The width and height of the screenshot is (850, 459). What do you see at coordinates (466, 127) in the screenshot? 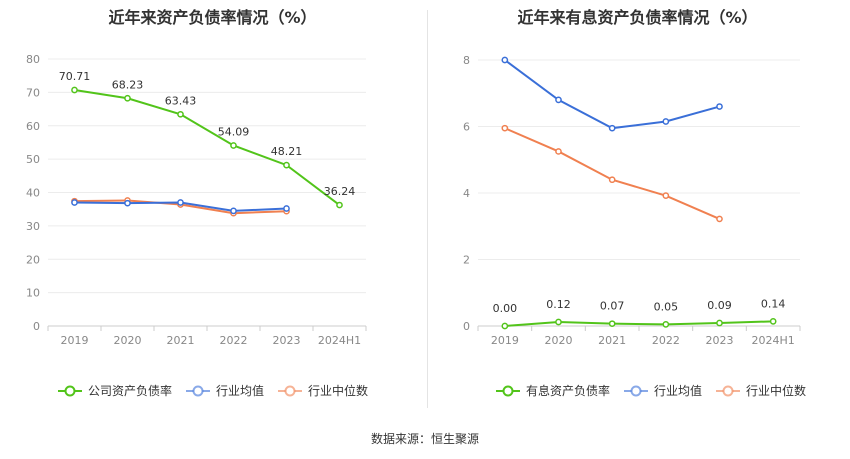
I see `y-tick-label: 6` at bounding box center [466, 127].